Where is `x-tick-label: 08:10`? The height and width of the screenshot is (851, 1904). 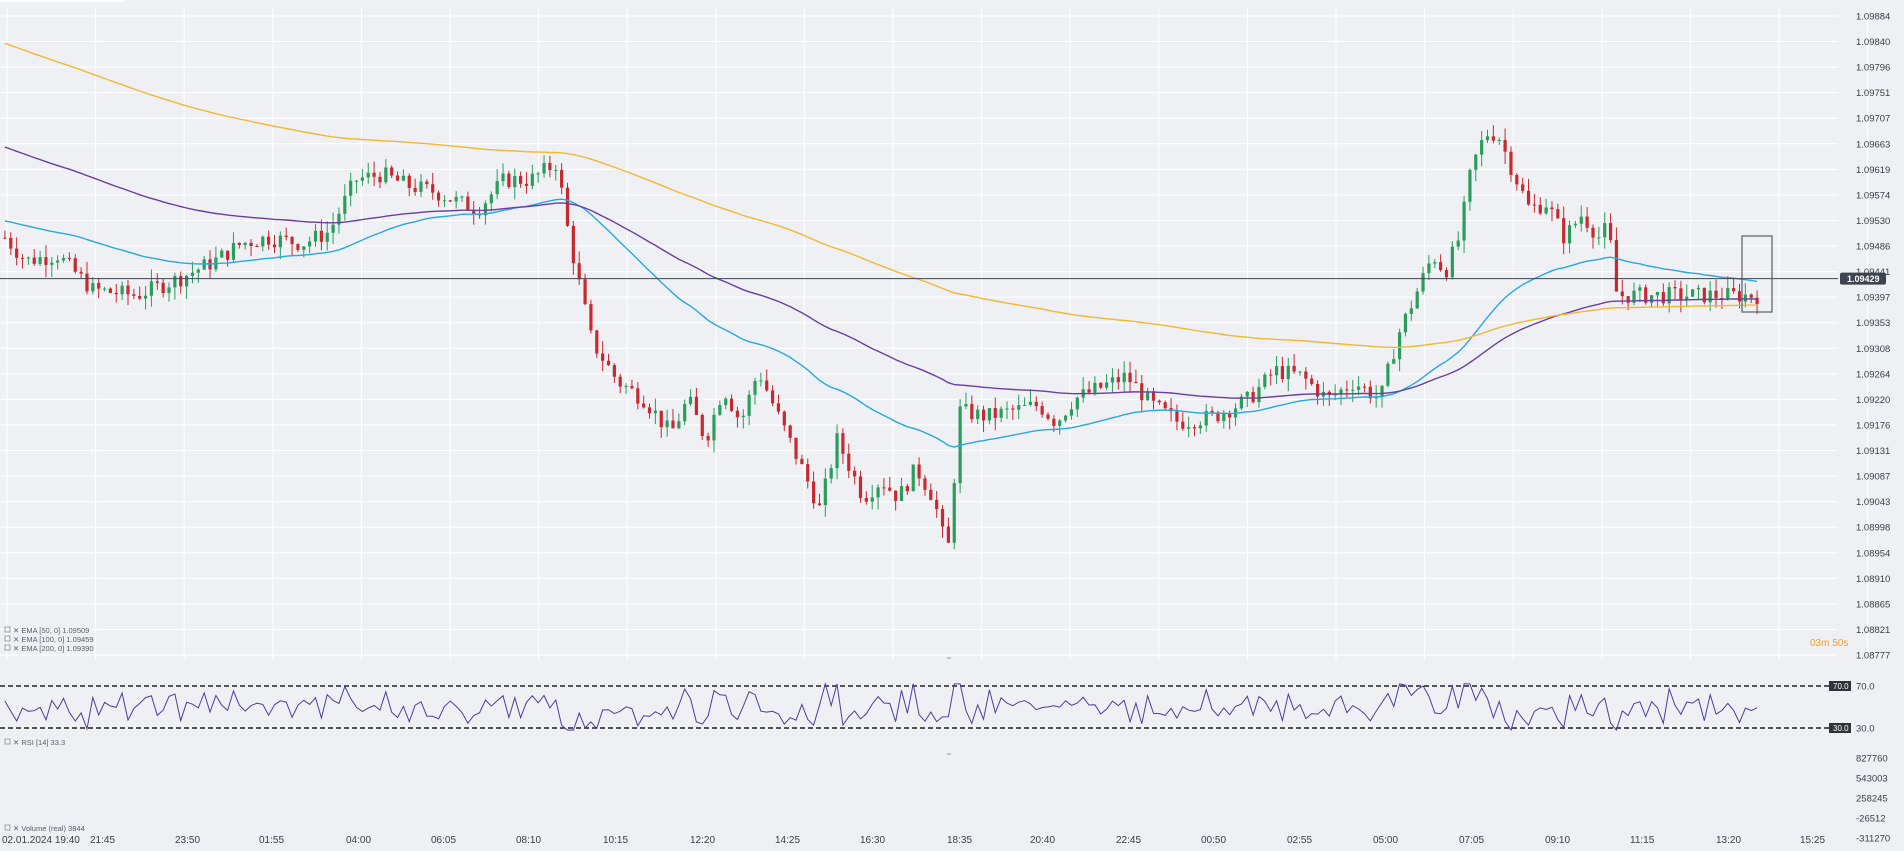
x-tick-label: 08:10 is located at coordinates (528, 840).